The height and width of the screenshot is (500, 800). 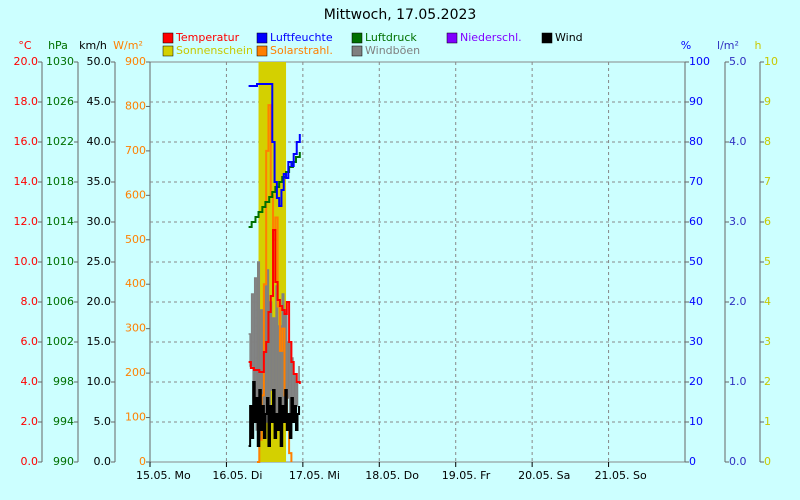 What do you see at coordinates (392, 50) in the screenshot?
I see `legend-label: Windböen` at bounding box center [392, 50].